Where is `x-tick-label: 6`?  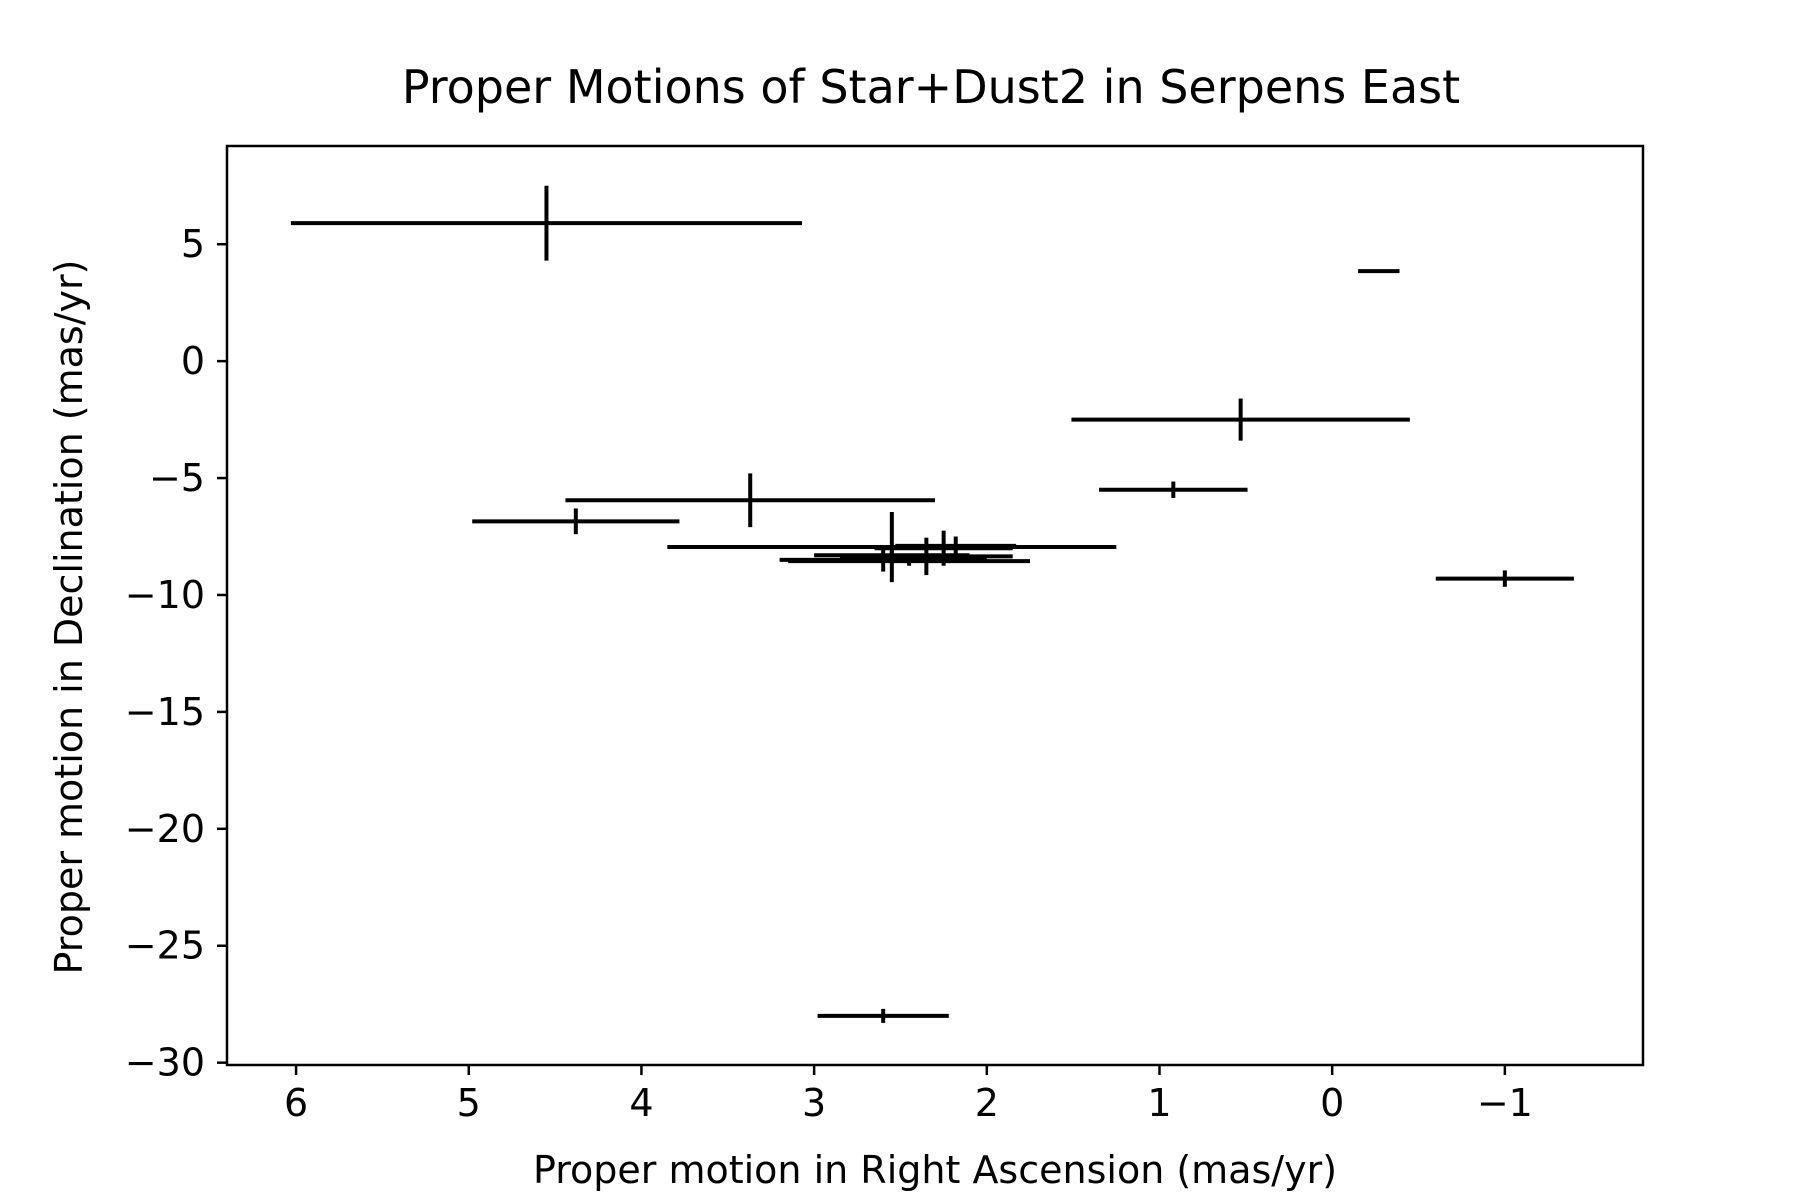
x-tick-label: 6 is located at coordinates (296, 1103).